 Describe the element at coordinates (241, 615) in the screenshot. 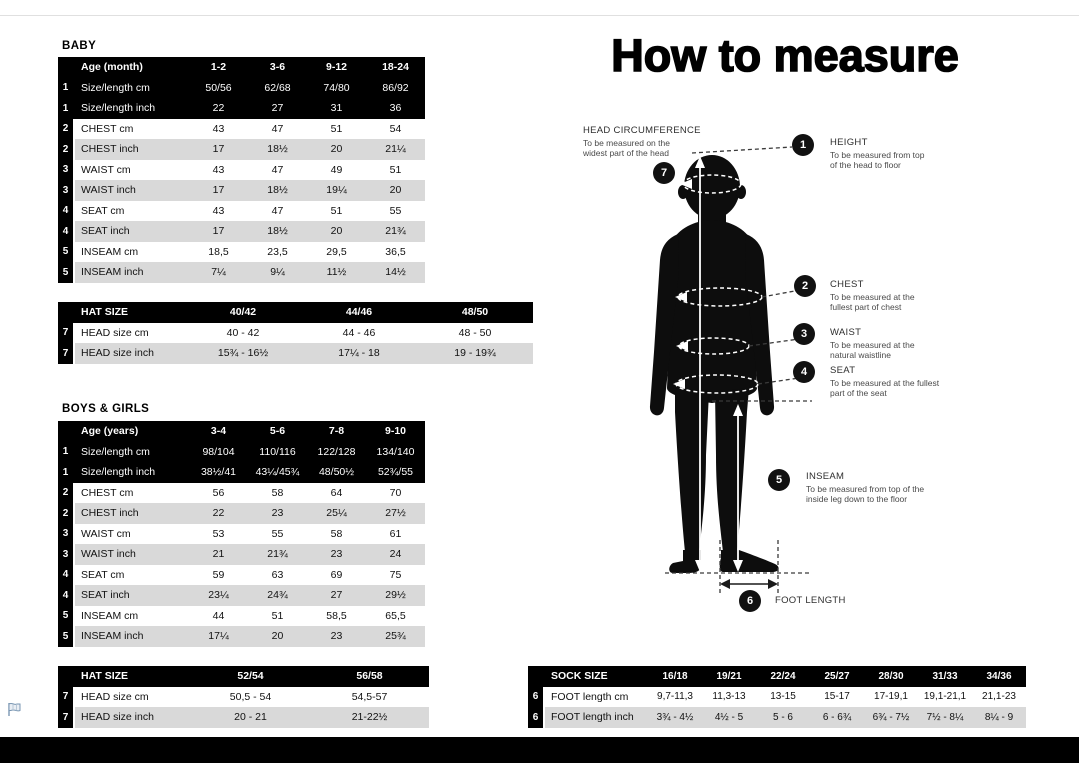

I see `table-row: 5 INSEAM cm 44 51 58,5 65,5` at that location.